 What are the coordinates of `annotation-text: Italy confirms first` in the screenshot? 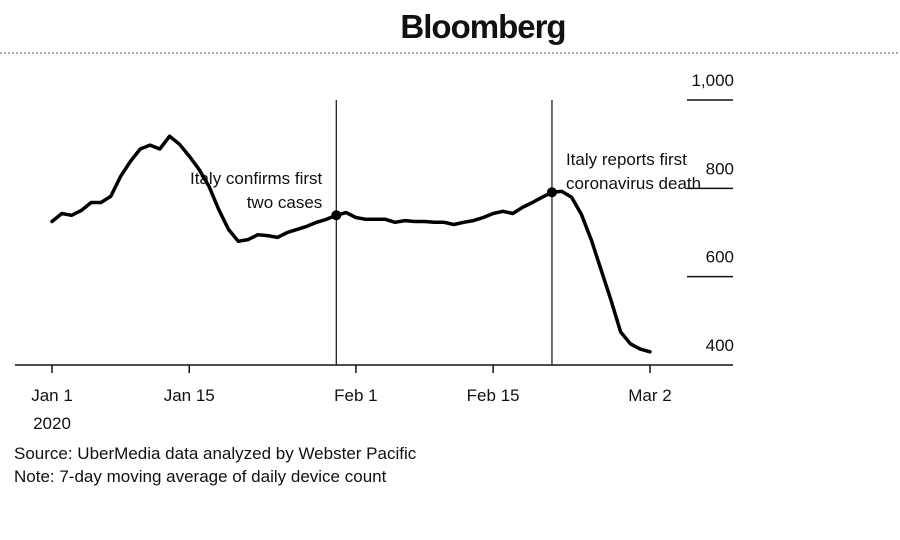 It's located at (256, 178).